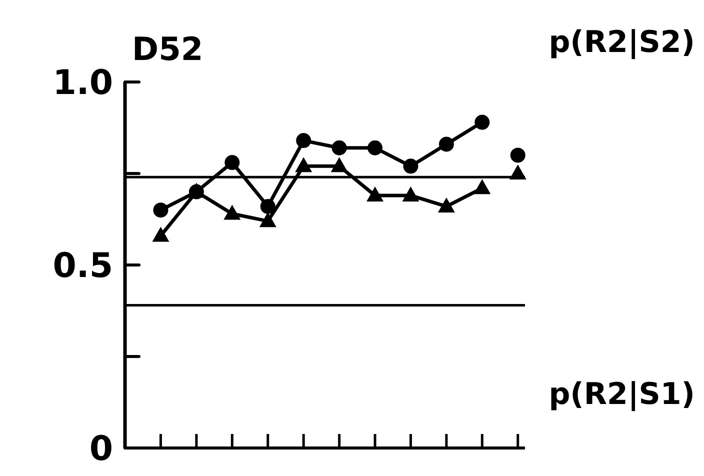 This screenshot has height=476, width=704. I want to click on text: p(R2|S2), so click(621, 42).